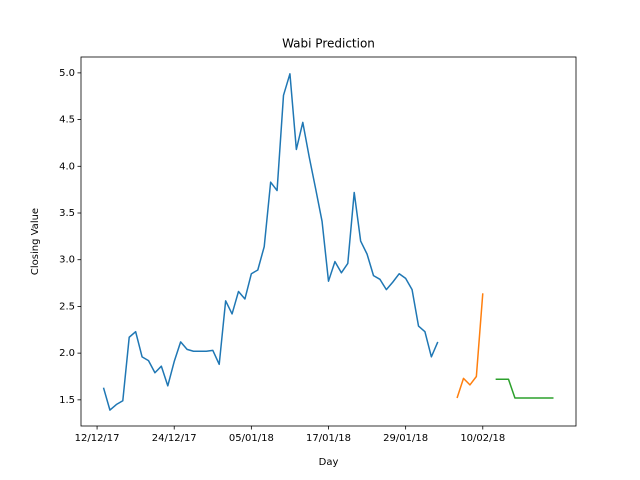 The width and height of the screenshot is (640, 480). Describe the element at coordinates (67, 306) in the screenshot. I see `y-tick-label: 2.5` at that location.